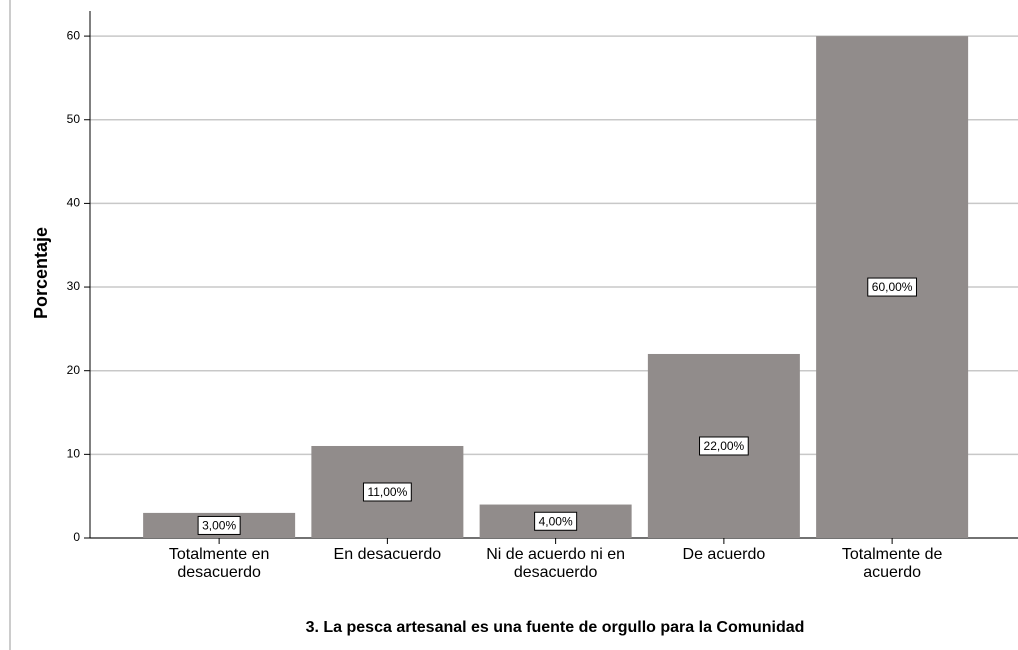  I want to click on y-tick-label: 60, so click(74, 35).